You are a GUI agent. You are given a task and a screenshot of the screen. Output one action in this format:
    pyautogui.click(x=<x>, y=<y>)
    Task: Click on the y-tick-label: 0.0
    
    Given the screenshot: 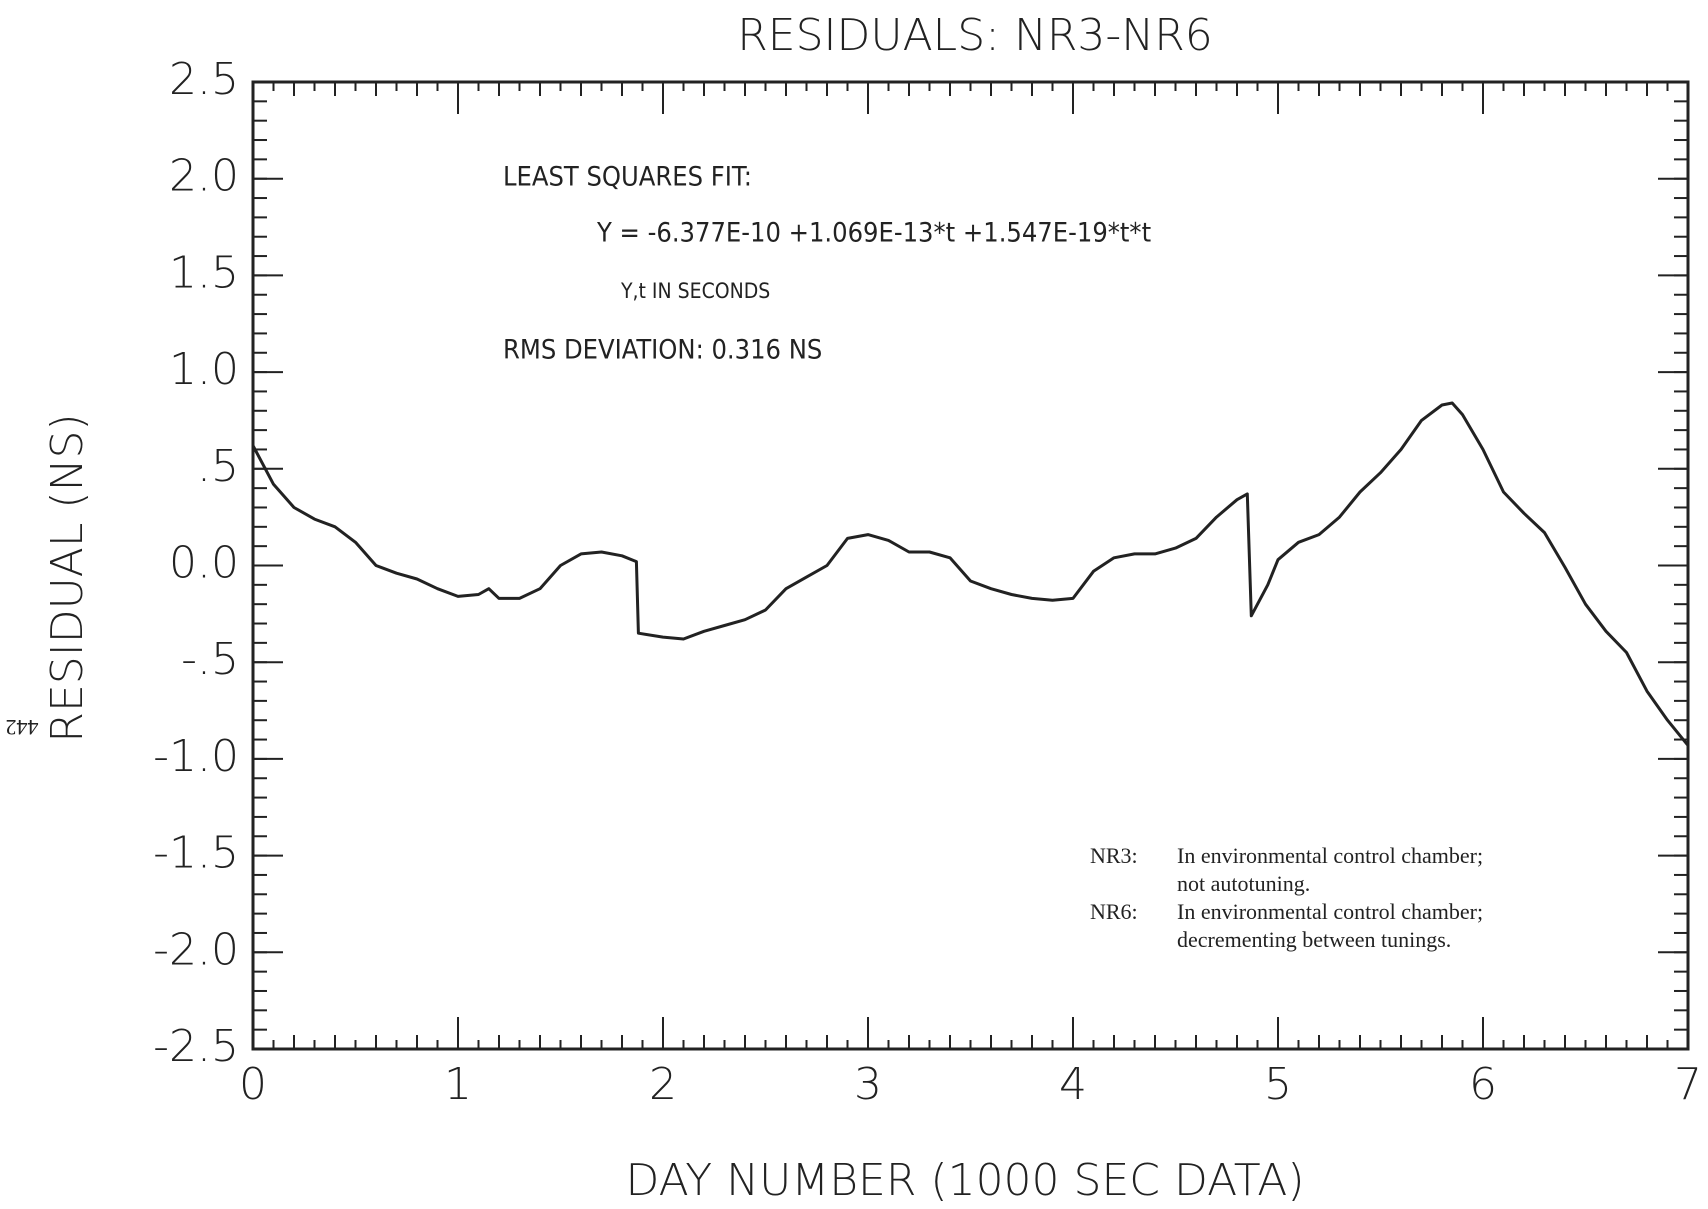 What is the action you would take?
    pyautogui.click(x=204, y=563)
    